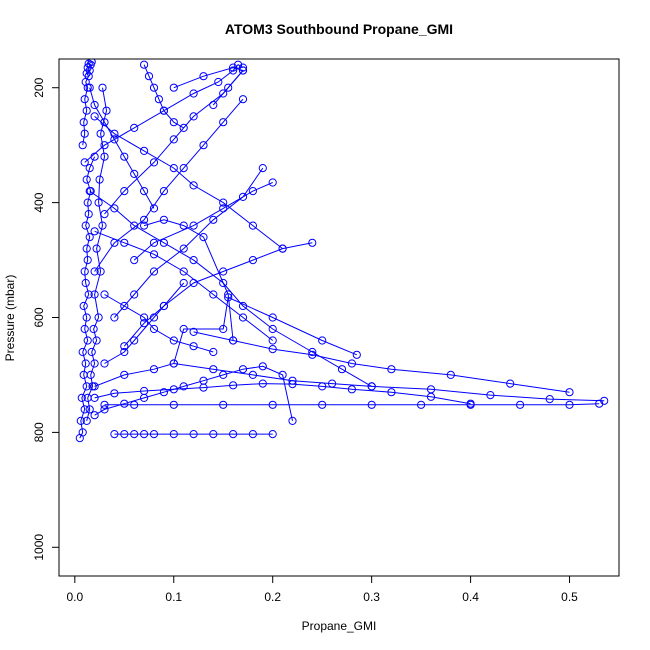  What do you see at coordinates (10, 318) in the screenshot?
I see `y-axis-label: Pressure (mbar)` at bounding box center [10, 318].